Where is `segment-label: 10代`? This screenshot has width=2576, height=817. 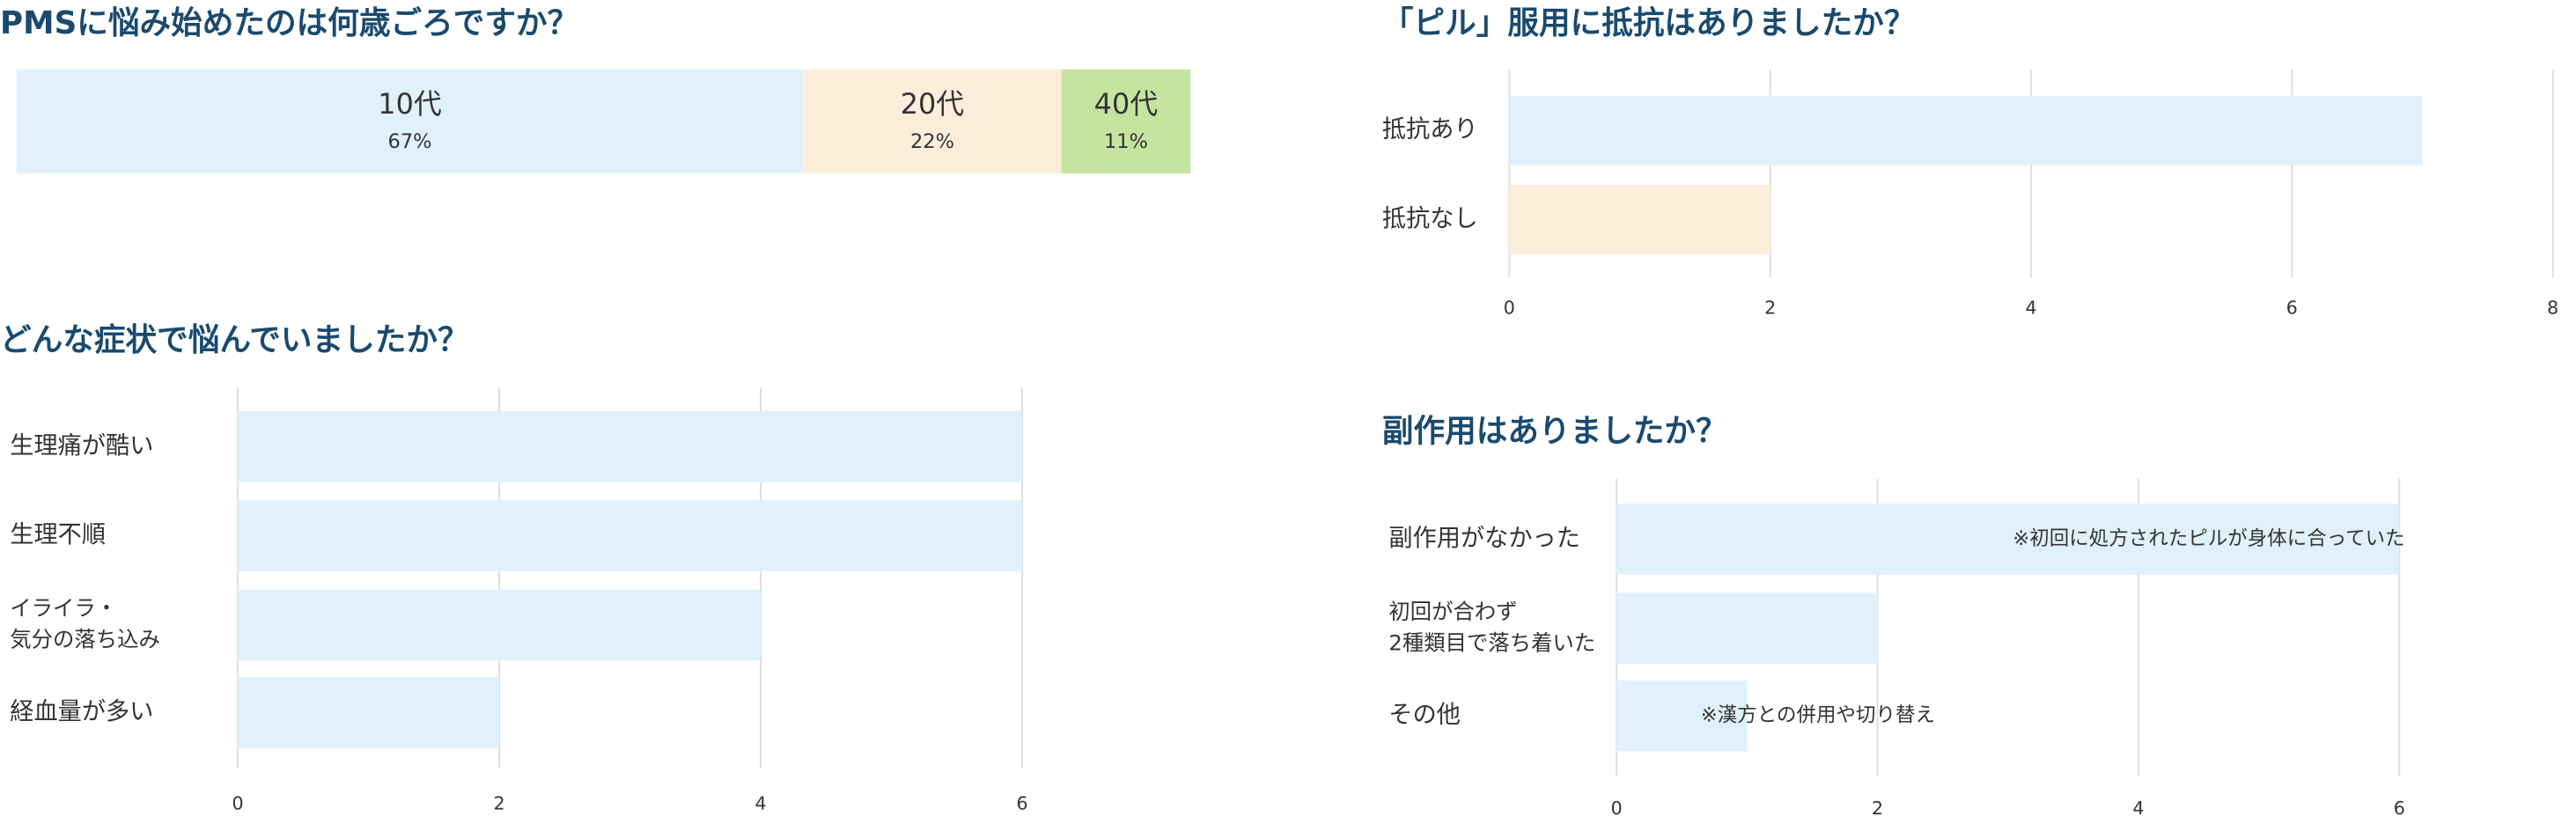
segment-label: 10代 is located at coordinates (410, 104).